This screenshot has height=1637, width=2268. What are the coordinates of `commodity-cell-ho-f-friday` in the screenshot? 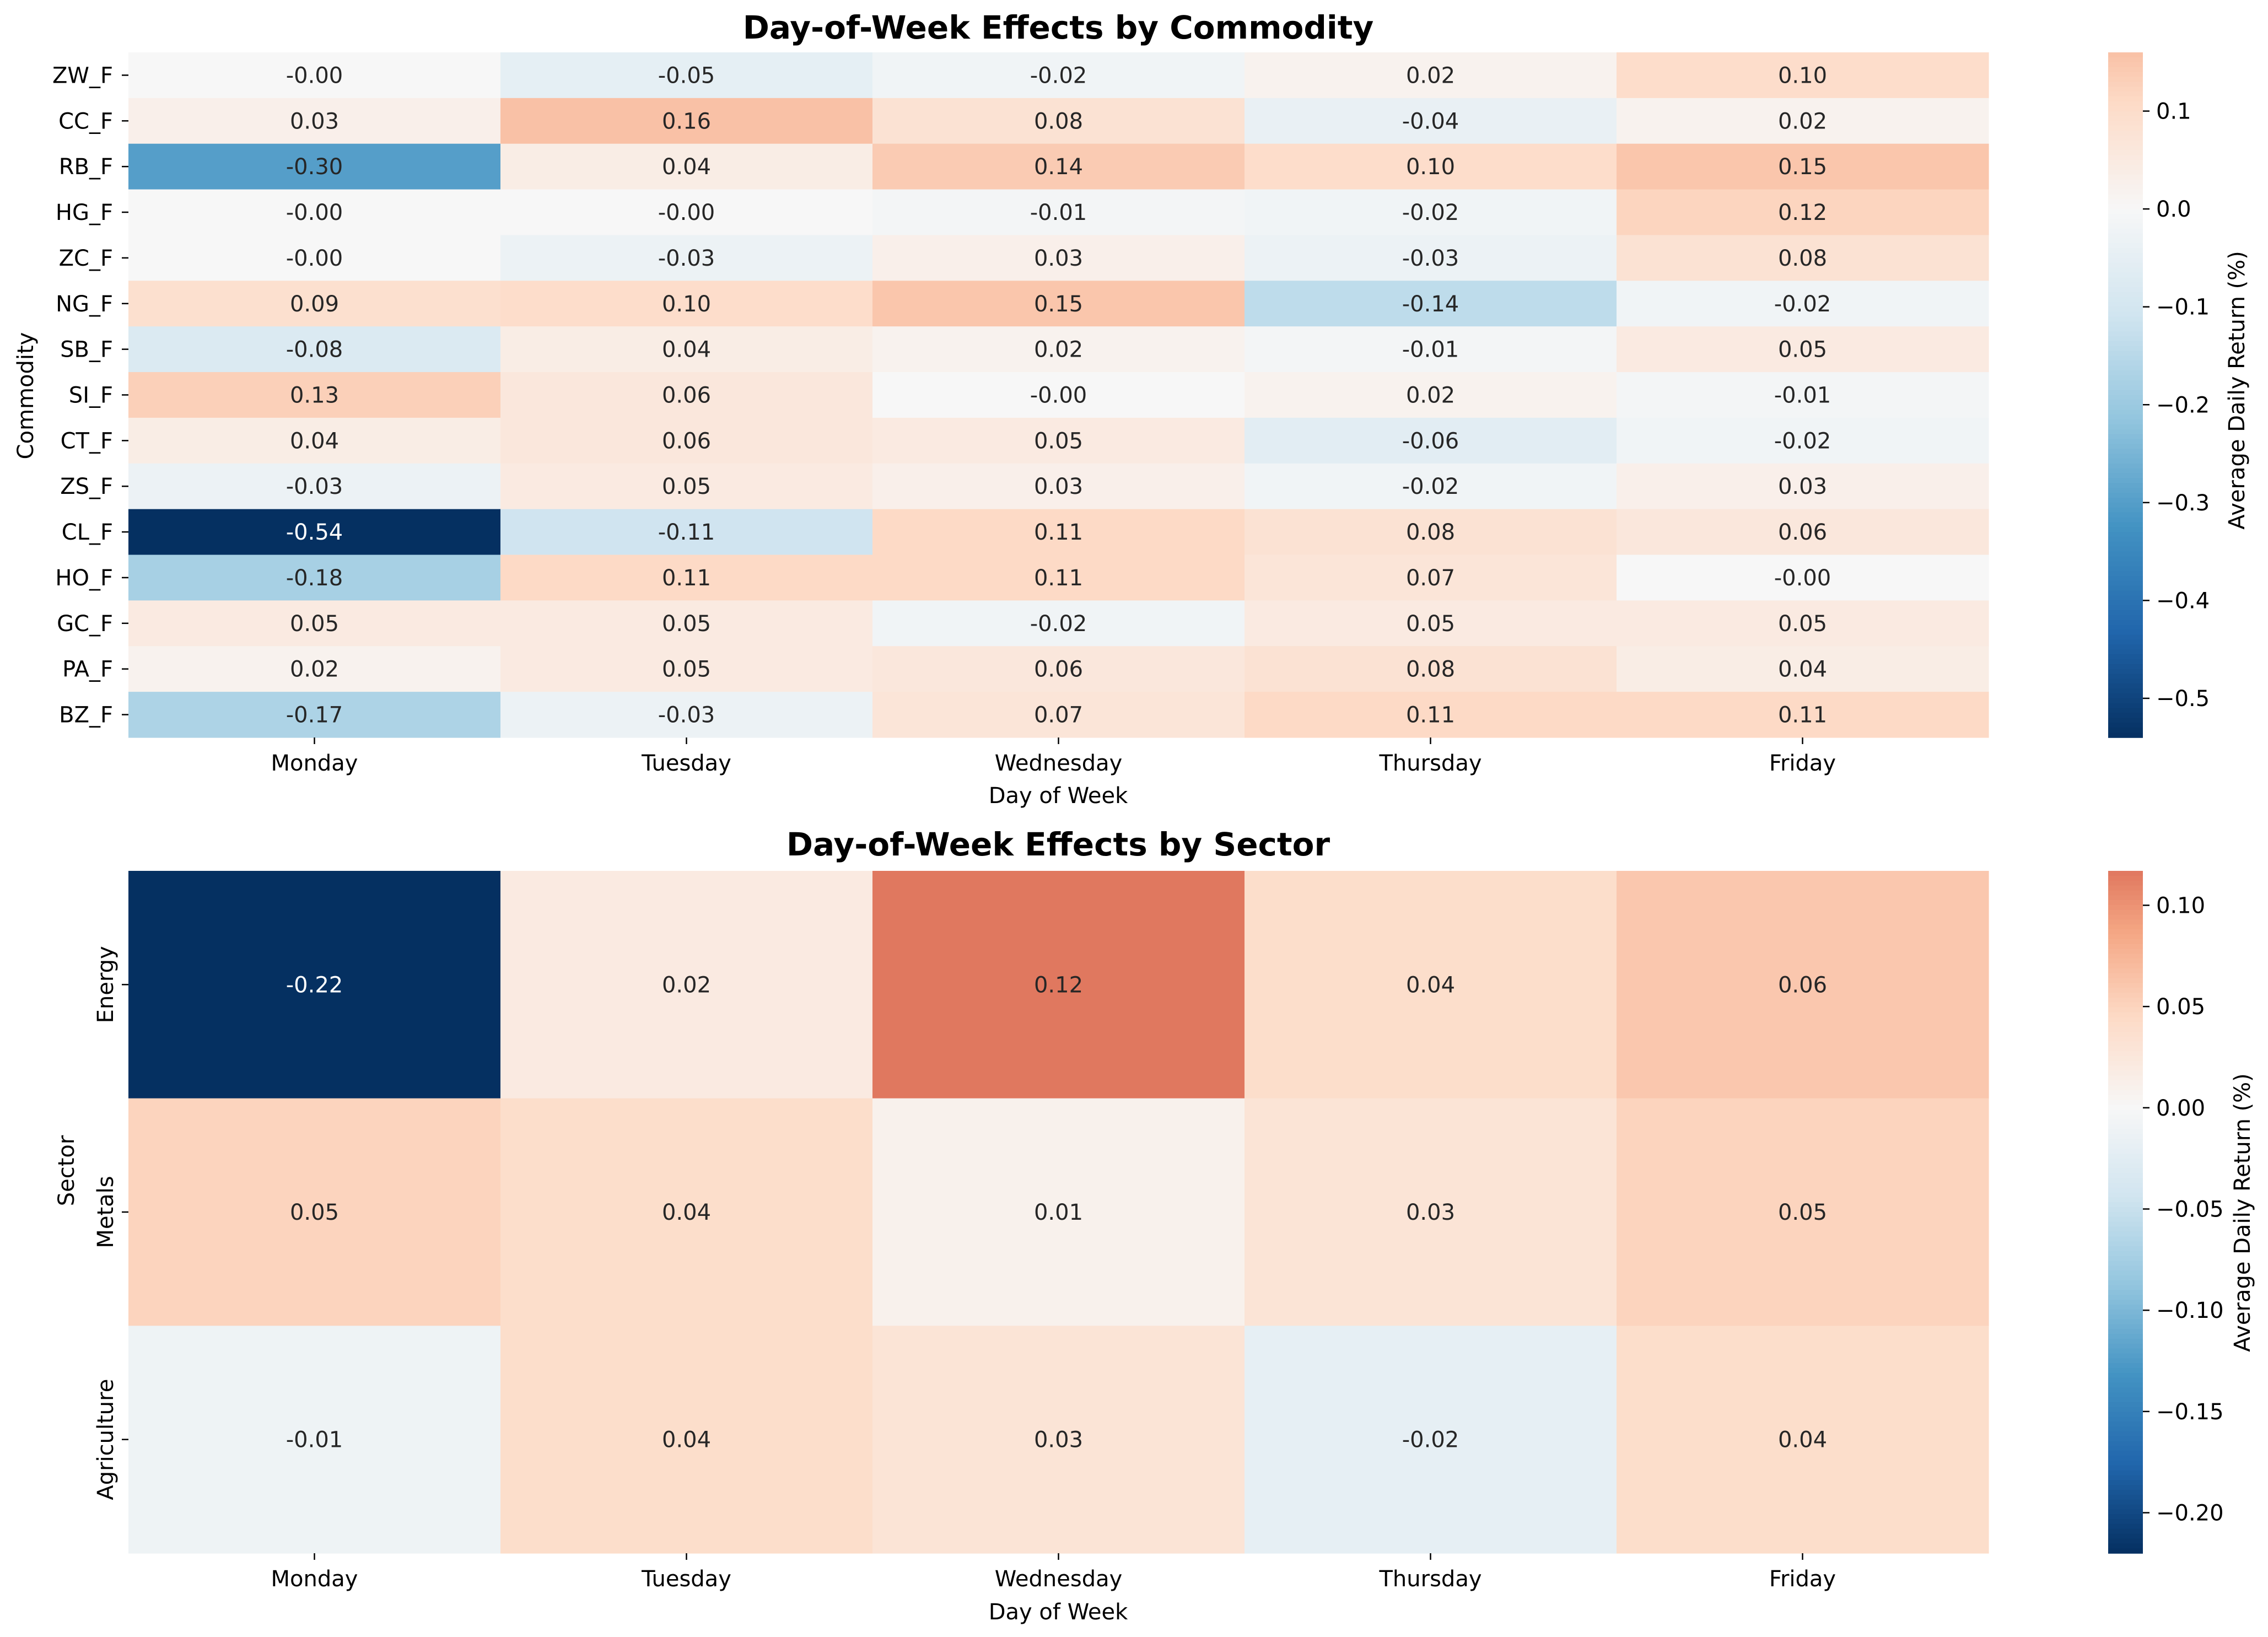 It's located at (1803, 577).